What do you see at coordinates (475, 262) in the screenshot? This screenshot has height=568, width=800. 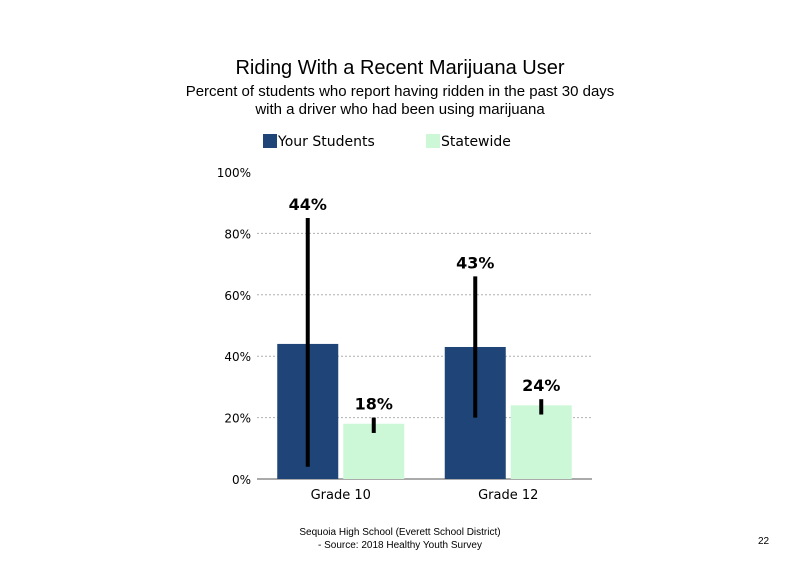 I see `data-label: 43%` at bounding box center [475, 262].